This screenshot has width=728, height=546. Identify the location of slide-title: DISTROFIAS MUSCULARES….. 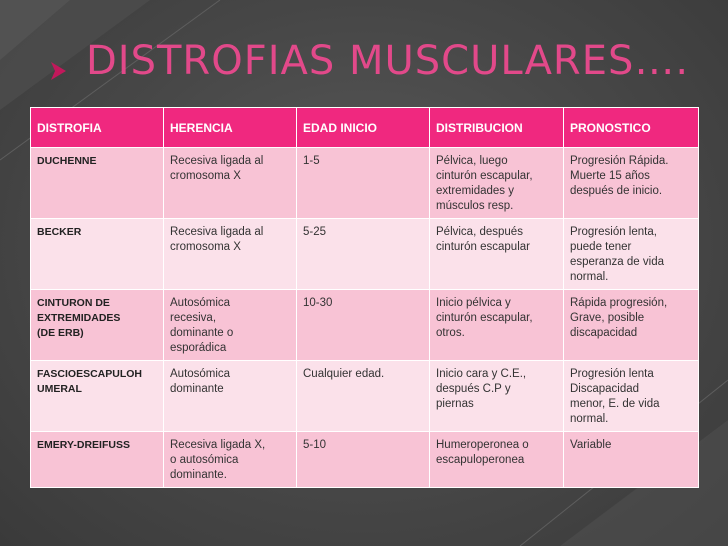
(388, 61).